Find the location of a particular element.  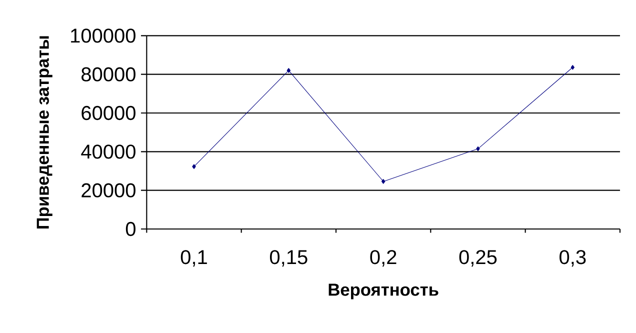

y-tick-label: 40000 is located at coordinates (108, 151).